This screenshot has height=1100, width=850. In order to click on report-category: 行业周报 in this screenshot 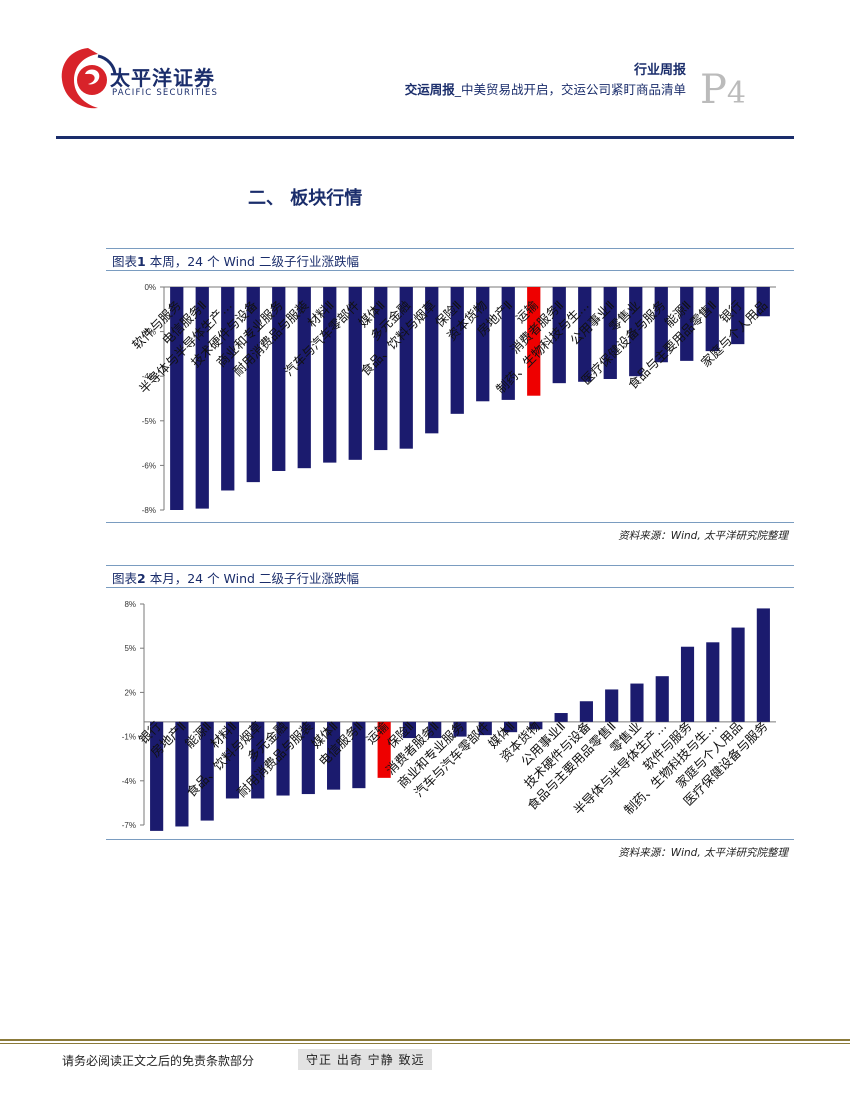, I will do `click(659, 70)`.